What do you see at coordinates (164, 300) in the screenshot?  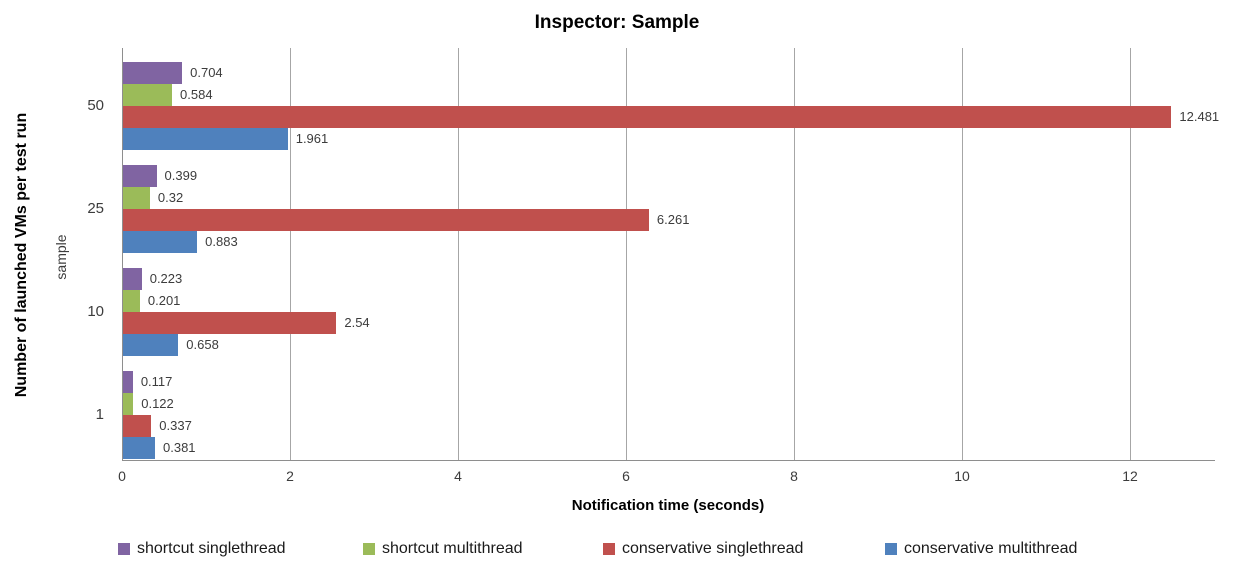 I see `bar-value-label: 0.201` at bounding box center [164, 300].